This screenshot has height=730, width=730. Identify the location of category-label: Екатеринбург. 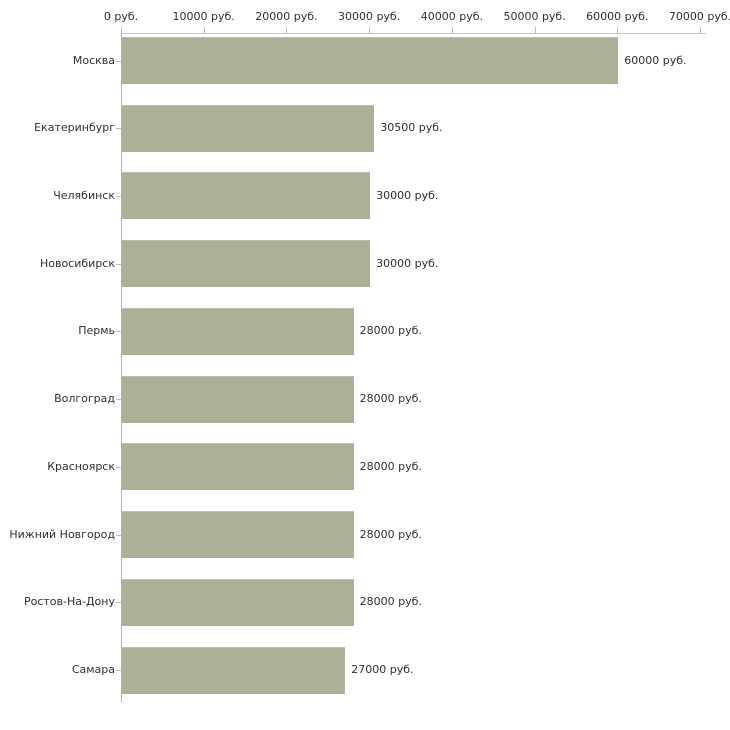
(74, 128).